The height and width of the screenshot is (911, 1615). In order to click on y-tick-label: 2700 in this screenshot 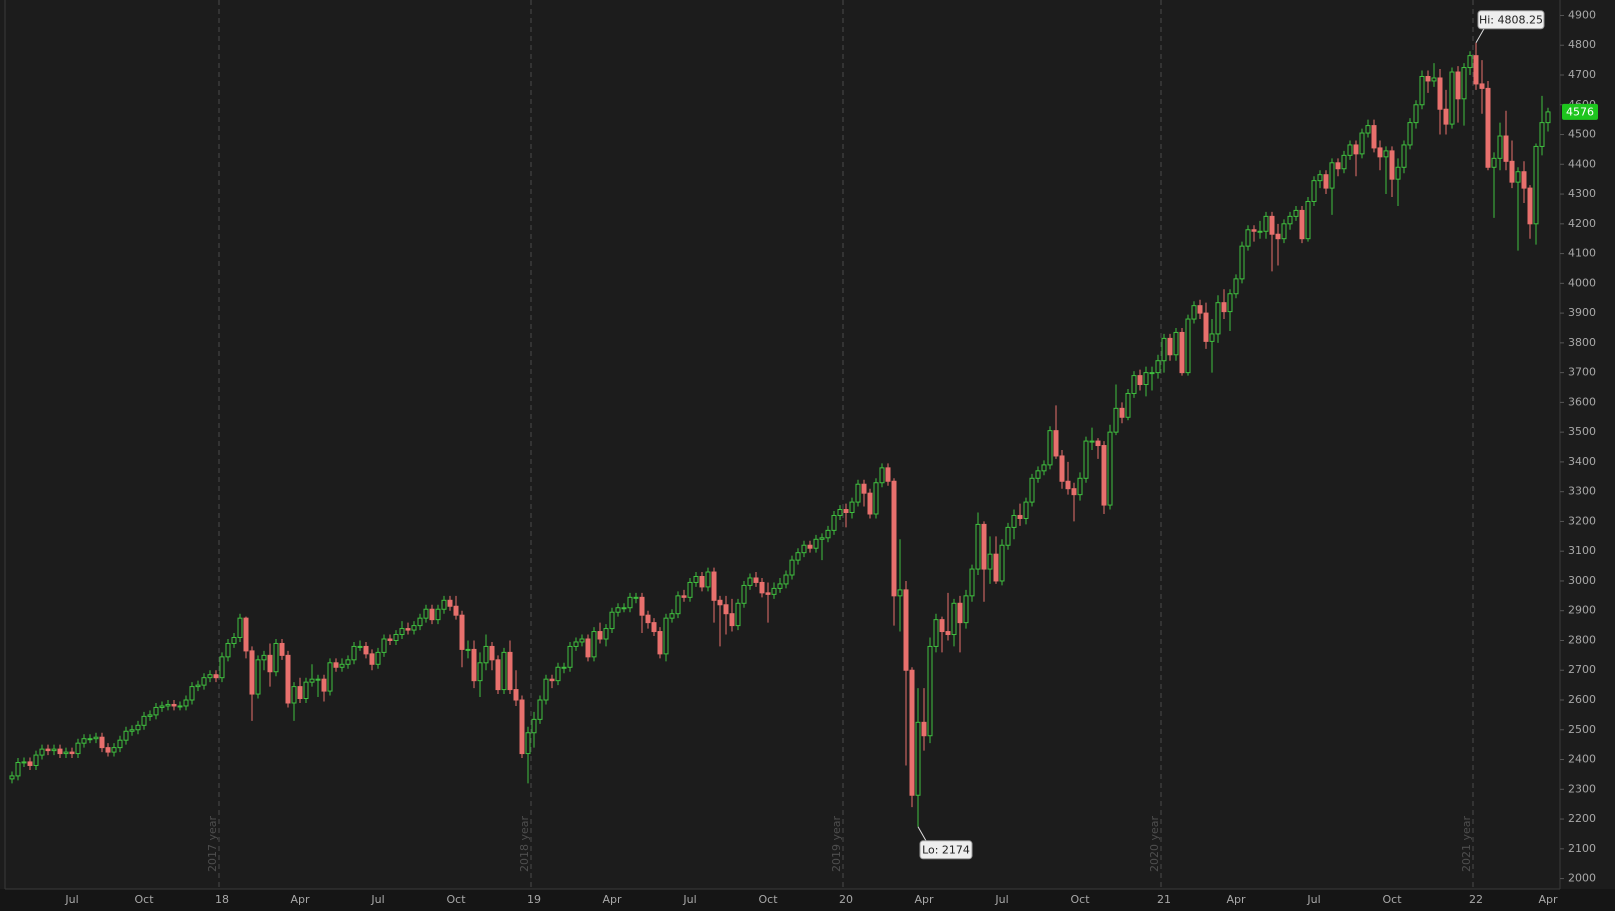, I will do `click(1582, 669)`.